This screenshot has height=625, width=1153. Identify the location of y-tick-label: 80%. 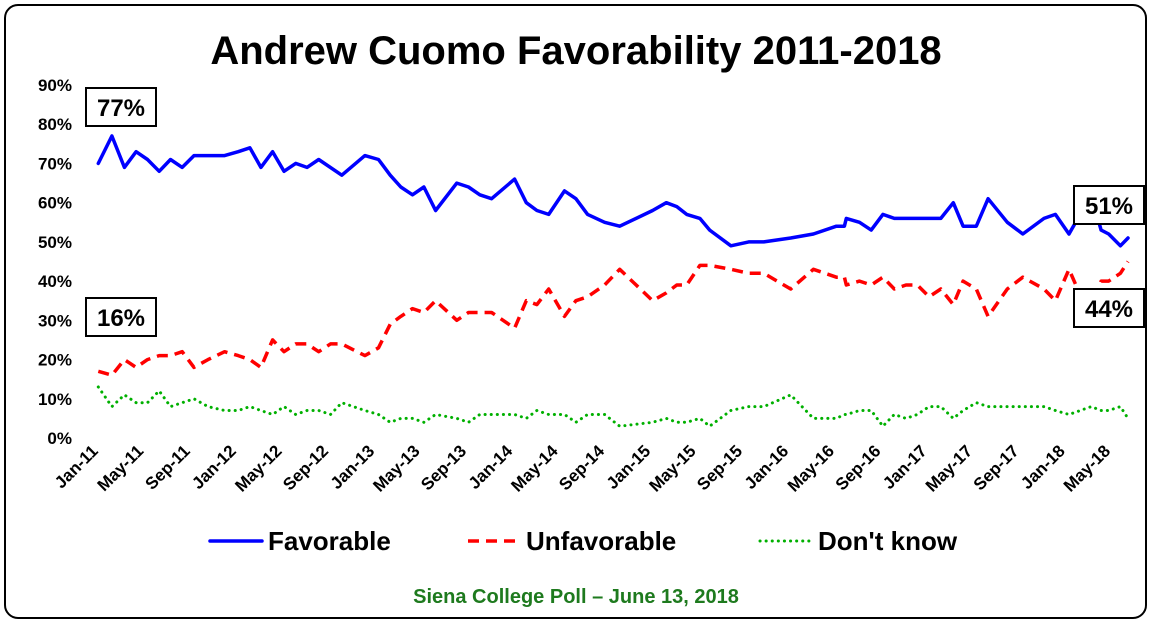
(55, 124).